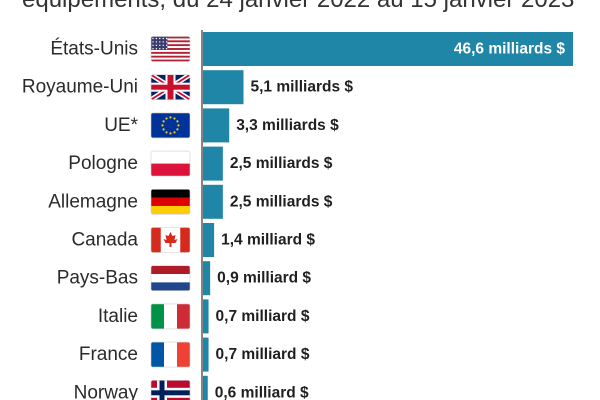  What do you see at coordinates (97, 278) in the screenshot?
I see `category-label: Pays-Bas` at bounding box center [97, 278].